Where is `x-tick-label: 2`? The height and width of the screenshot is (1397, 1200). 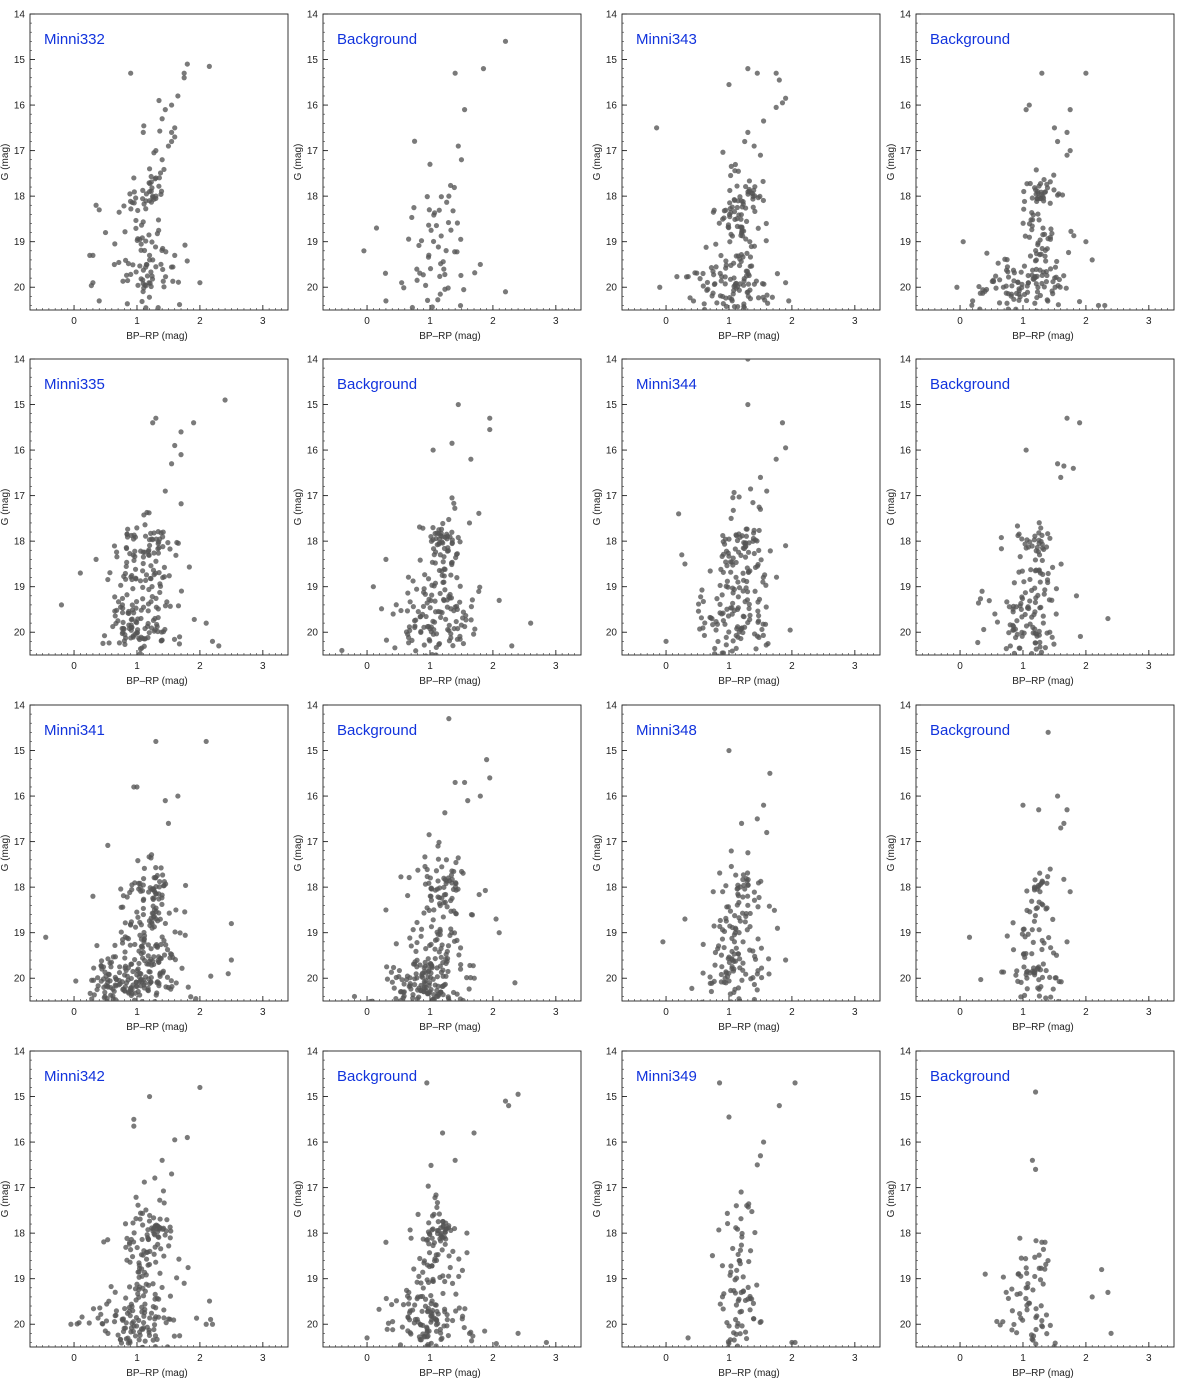 x-tick-label: 2 is located at coordinates (493, 321).